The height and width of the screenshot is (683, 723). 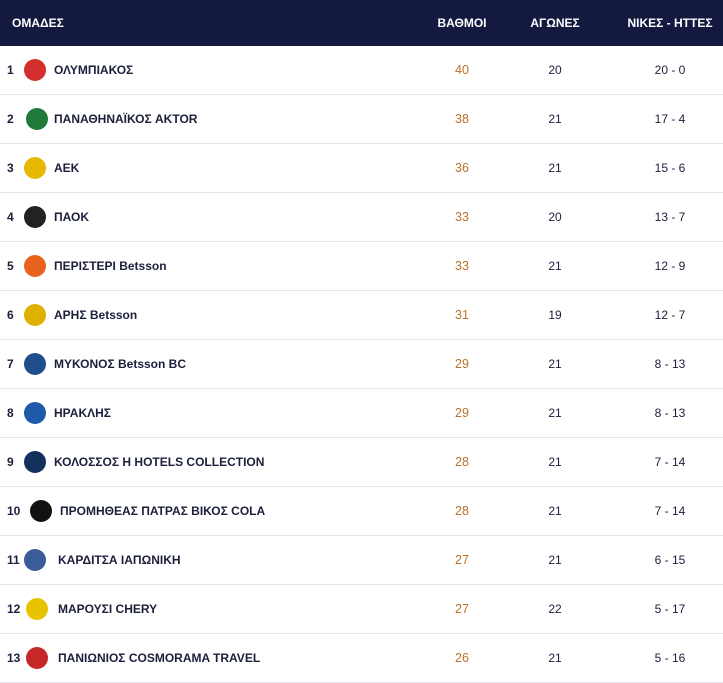 What do you see at coordinates (38, 23) in the screenshot?
I see `header-teams: ΟΜΑΔΕΣ` at bounding box center [38, 23].